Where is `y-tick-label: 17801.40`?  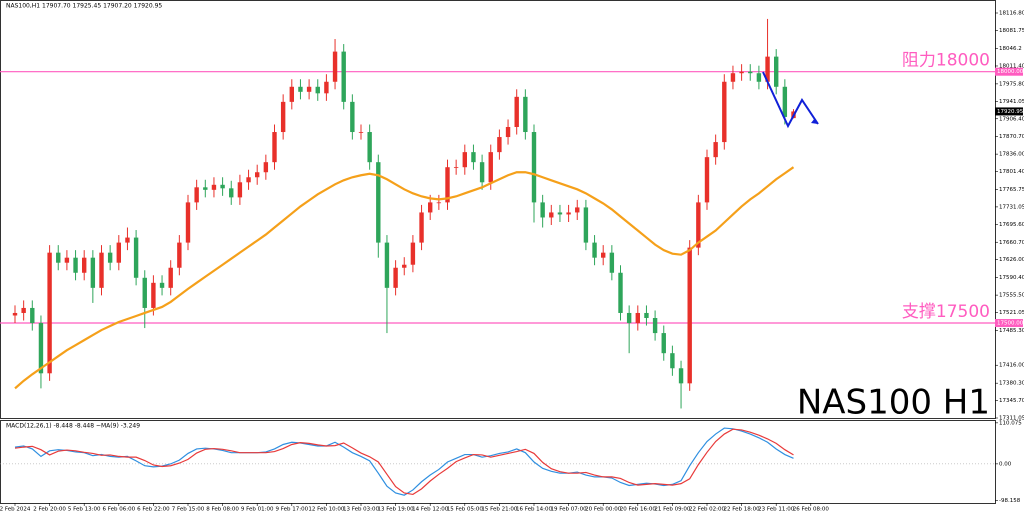
y-tick-label: 17801.40 is located at coordinates (1011, 172).